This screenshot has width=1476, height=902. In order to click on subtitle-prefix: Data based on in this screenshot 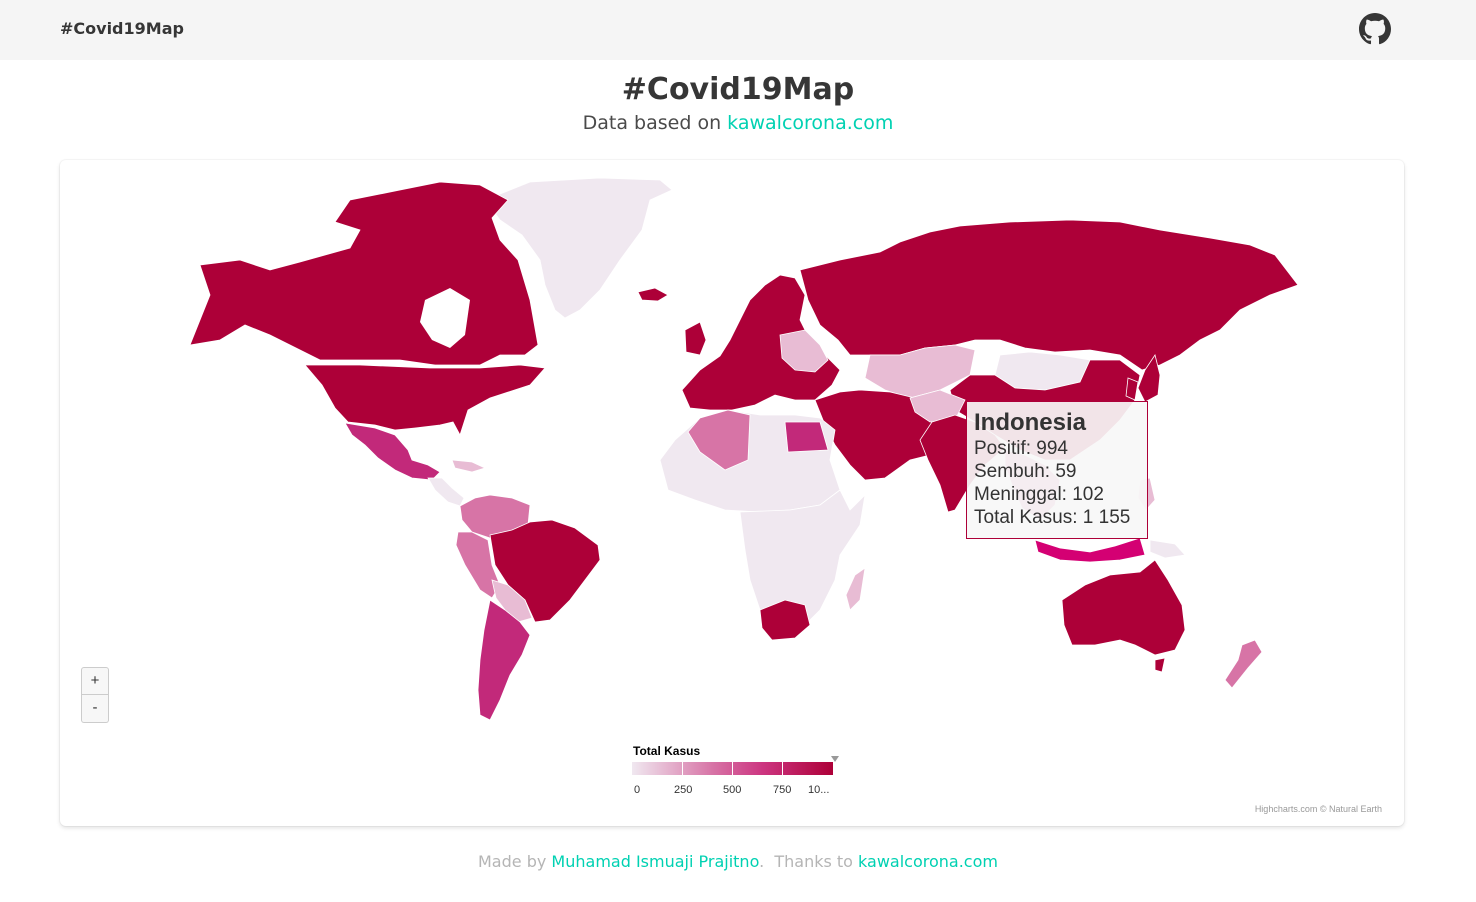, I will do `click(652, 123)`.